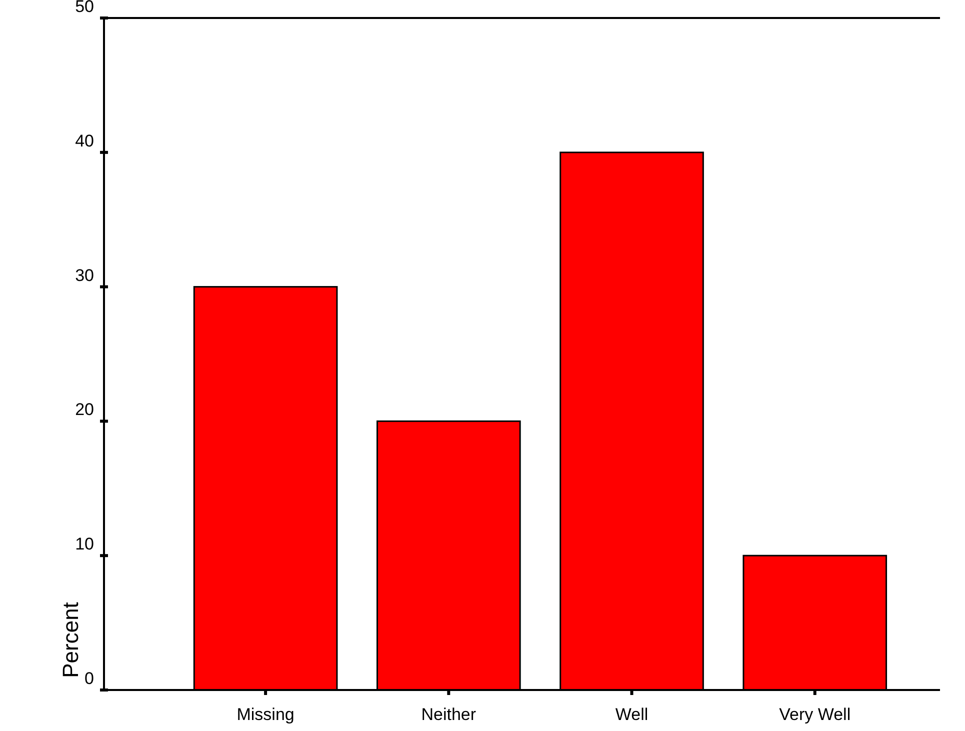  What do you see at coordinates (84, 275) in the screenshot?
I see `y-tick-label: 30` at bounding box center [84, 275].